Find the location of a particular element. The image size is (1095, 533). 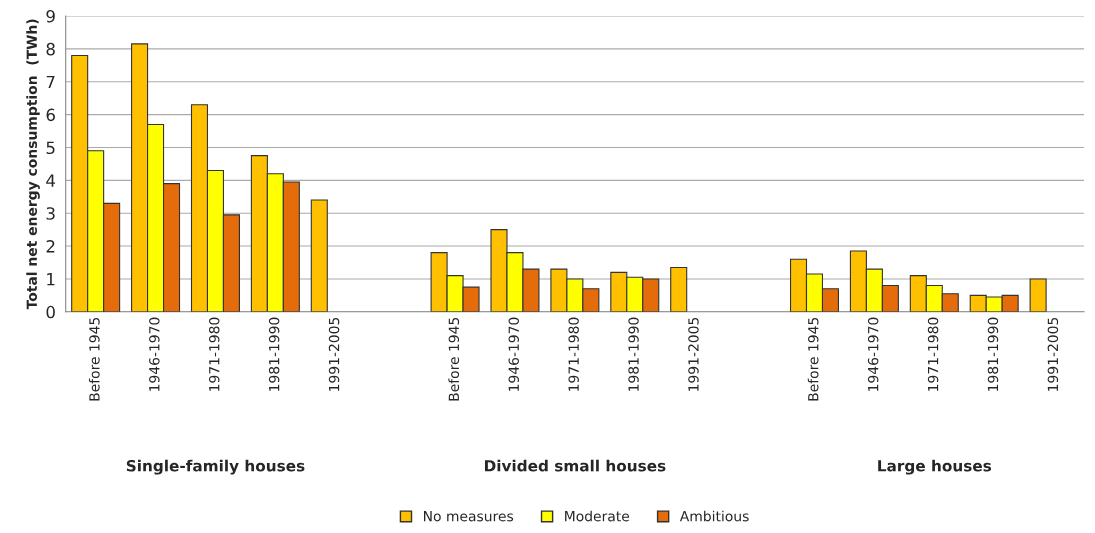

y-tick-label: 7 is located at coordinates (50, 82).